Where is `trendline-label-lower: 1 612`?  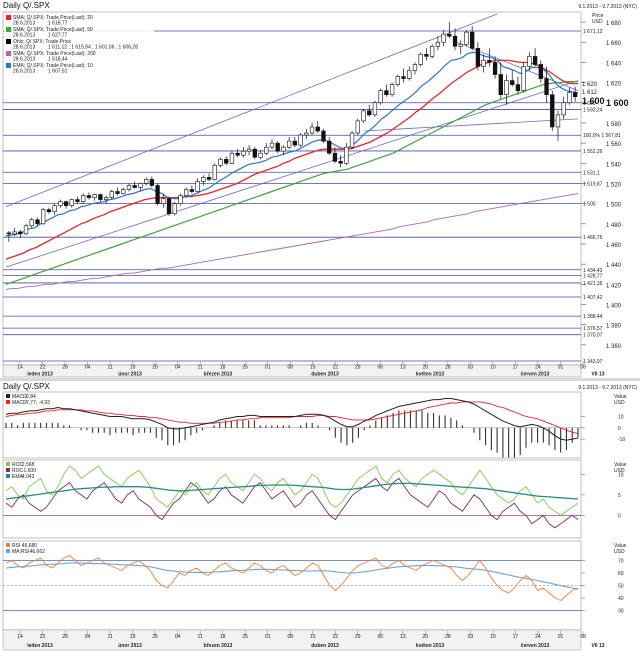
trendline-label-lower: 1 612 is located at coordinates (590, 93).